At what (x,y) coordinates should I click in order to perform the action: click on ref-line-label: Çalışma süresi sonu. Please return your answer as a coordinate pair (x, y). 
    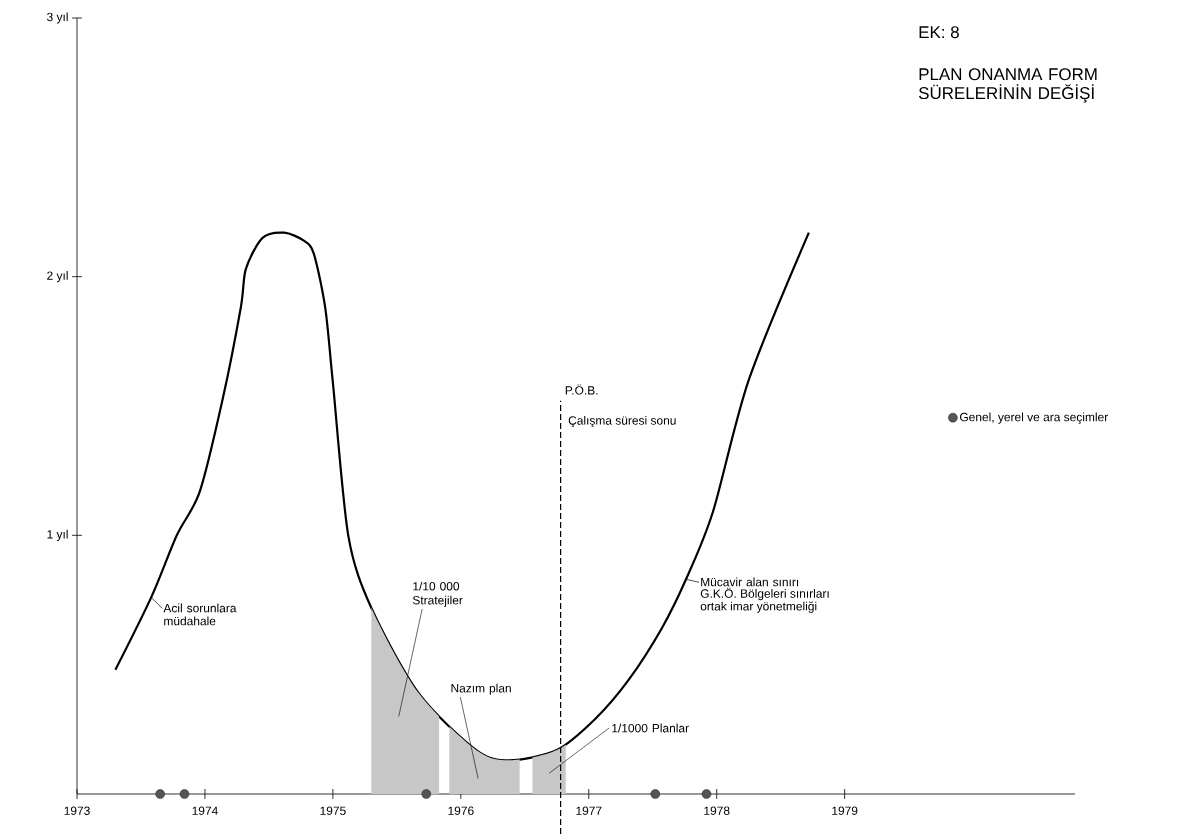
    Looking at the image, I should click on (622, 422).